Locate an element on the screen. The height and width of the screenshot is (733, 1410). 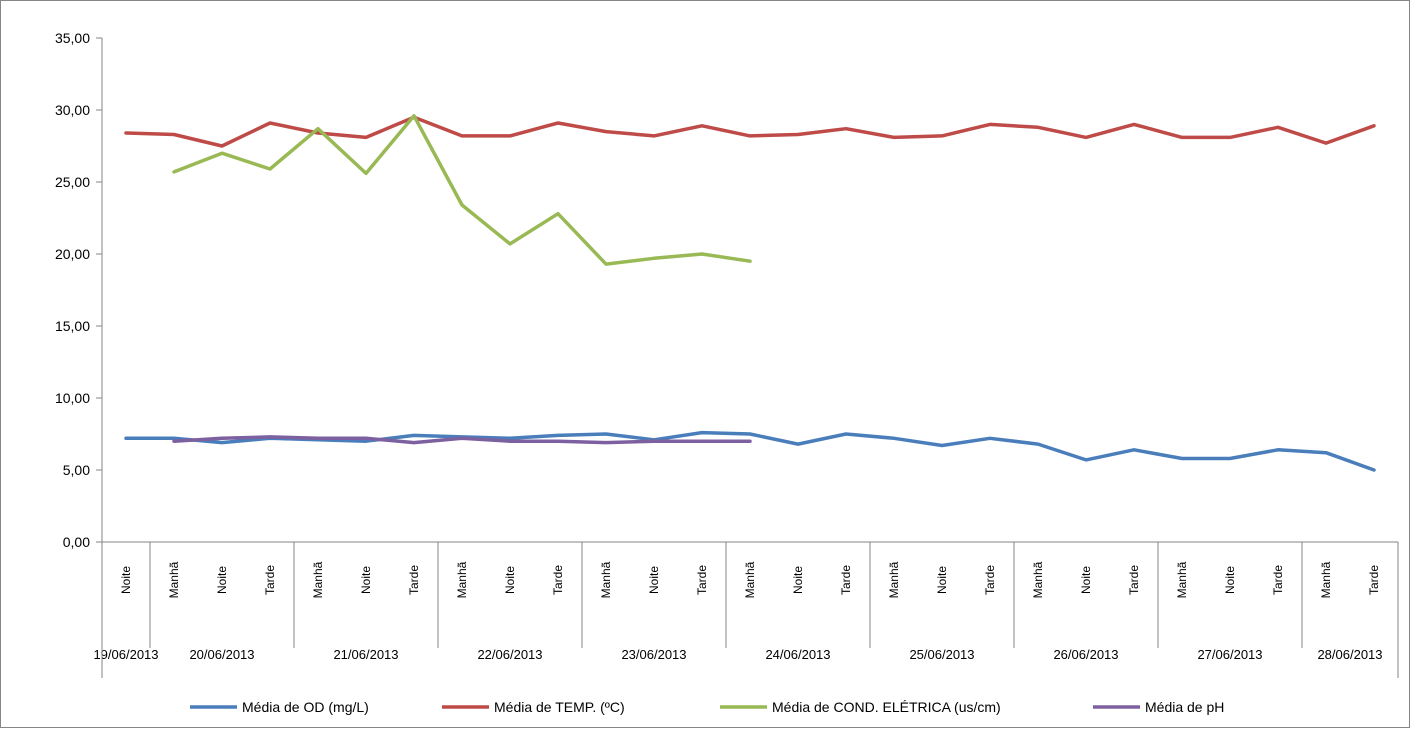
x-date-group-label: 22/06/2013 is located at coordinates (509, 654).